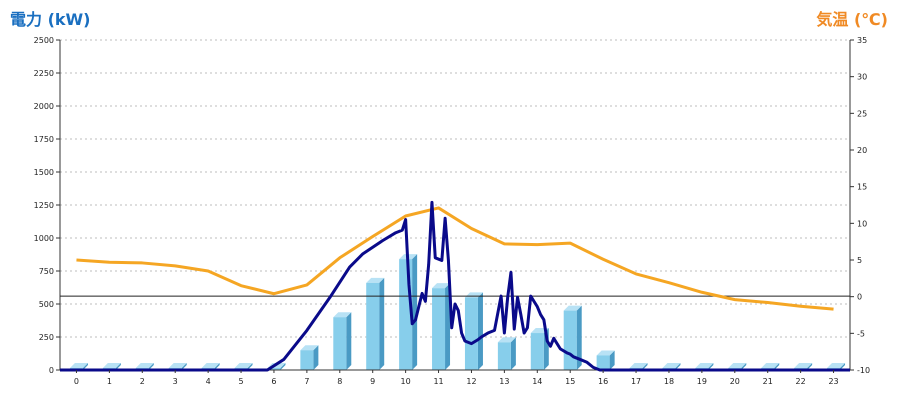  Describe the element at coordinates (44, 73) in the screenshot. I see `left-tick-label: 2250` at that location.